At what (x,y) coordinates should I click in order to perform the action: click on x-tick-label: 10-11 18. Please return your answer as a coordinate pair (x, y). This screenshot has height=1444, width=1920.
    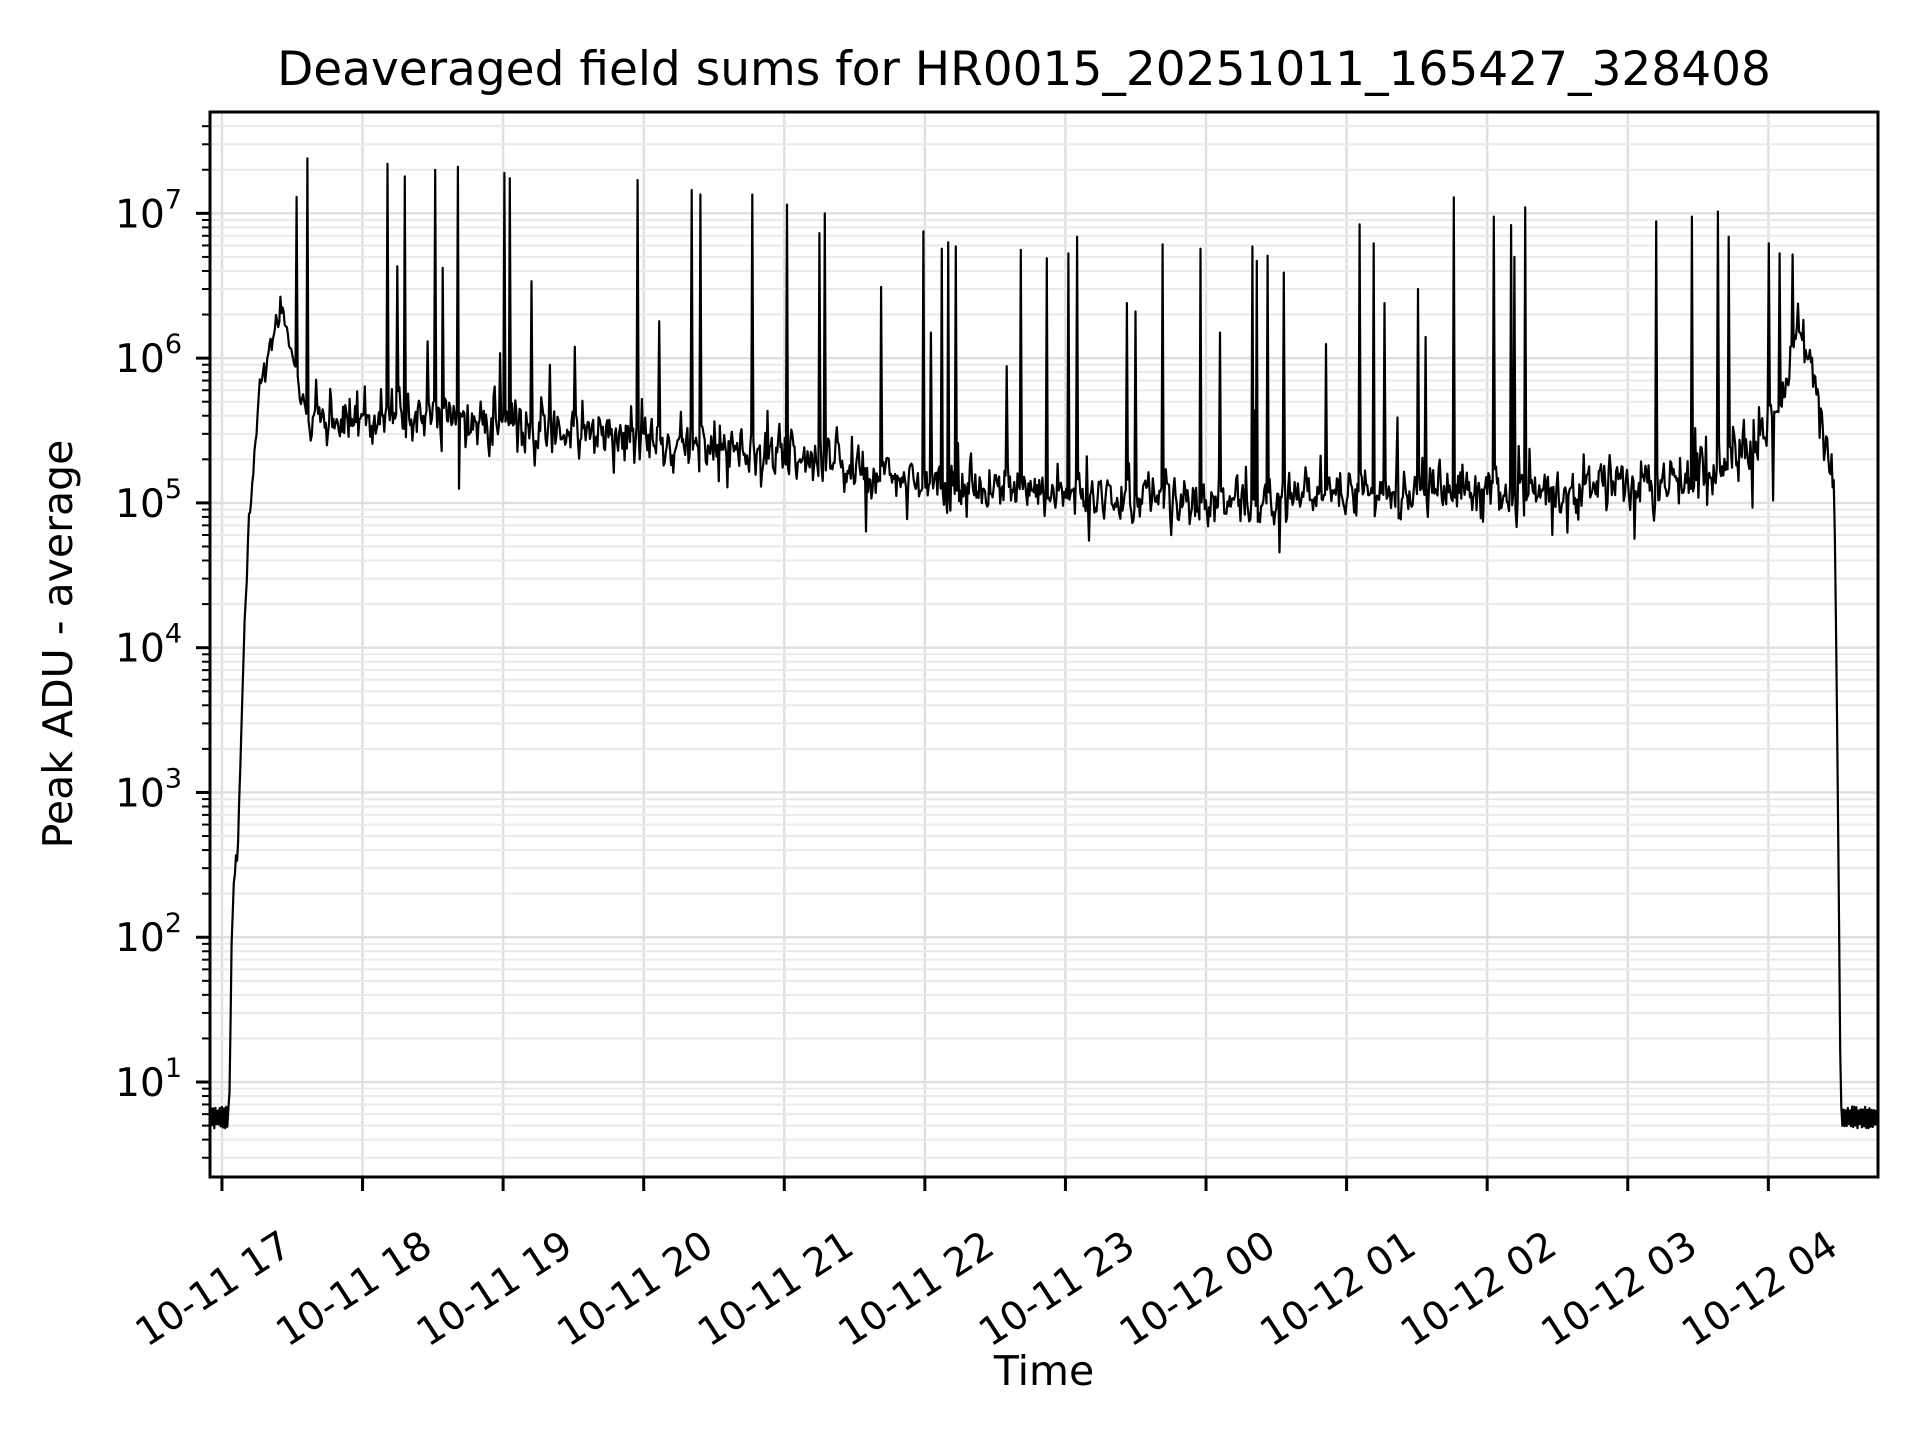
    Looking at the image, I should click on (354, 1289).